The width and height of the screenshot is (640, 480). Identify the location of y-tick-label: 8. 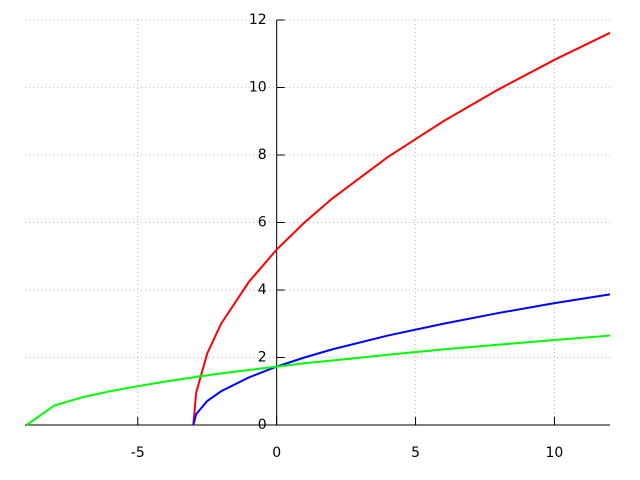
(262, 155).